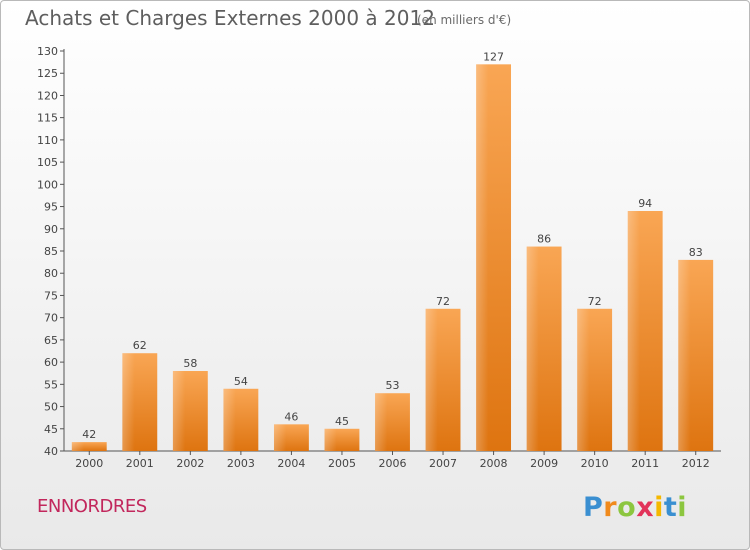 Image resolution: width=750 pixels, height=550 pixels. What do you see at coordinates (51, 273) in the screenshot?
I see `y-tick-label: 80` at bounding box center [51, 273].